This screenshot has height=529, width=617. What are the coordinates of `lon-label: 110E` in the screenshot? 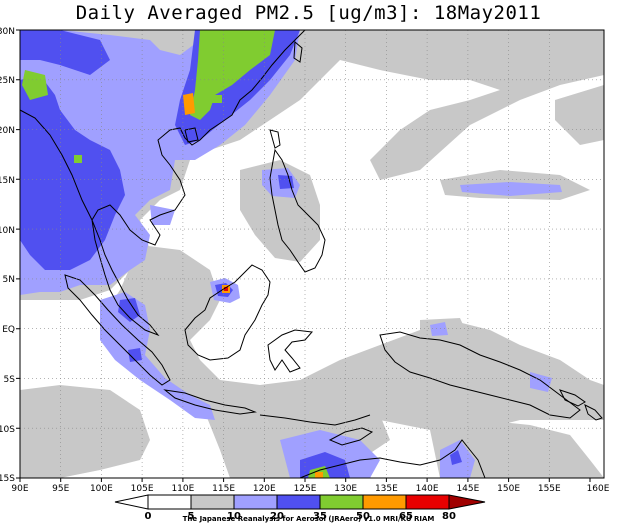 It's located at (182, 489).